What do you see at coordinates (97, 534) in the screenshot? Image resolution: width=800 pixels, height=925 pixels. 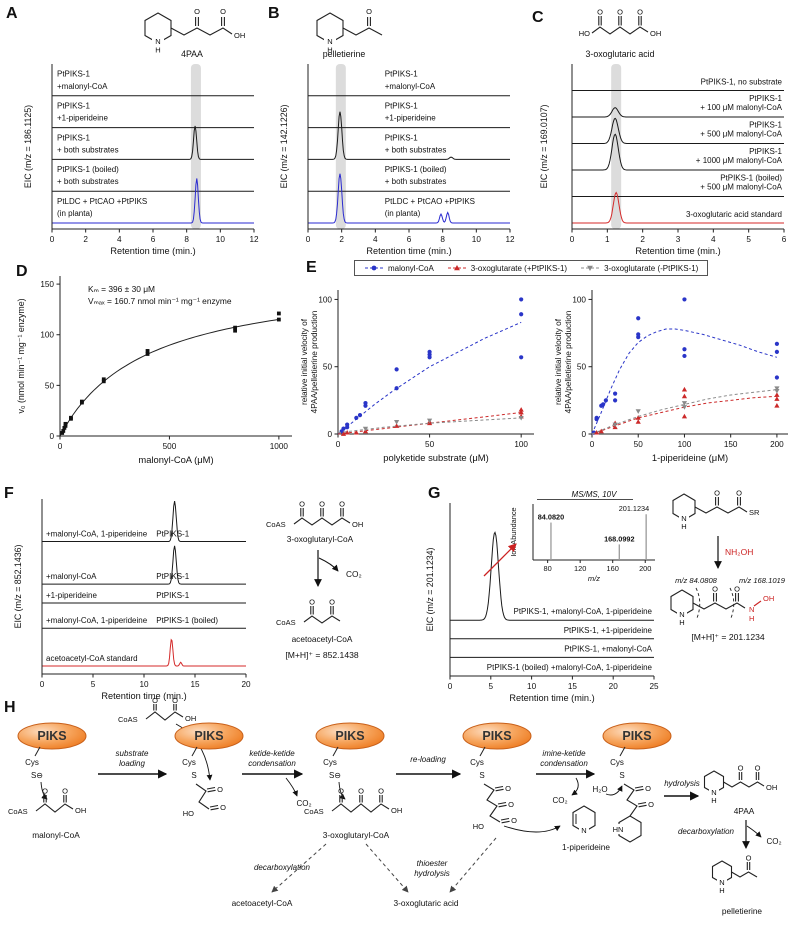 I see `svg-text: +malonyl-CoA, 1-piperideine` at bounding box center [97, 534].